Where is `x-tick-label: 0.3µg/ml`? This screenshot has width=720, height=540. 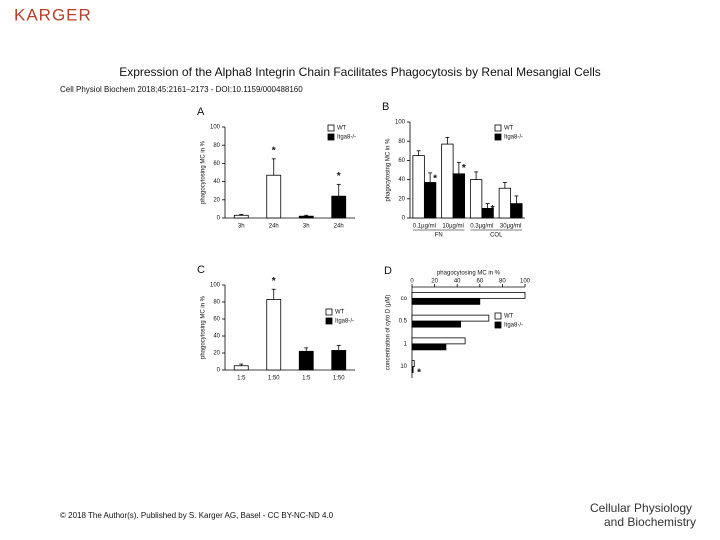
x-tick-label: 0.3µg/ml is located at coordinates (481, 227).